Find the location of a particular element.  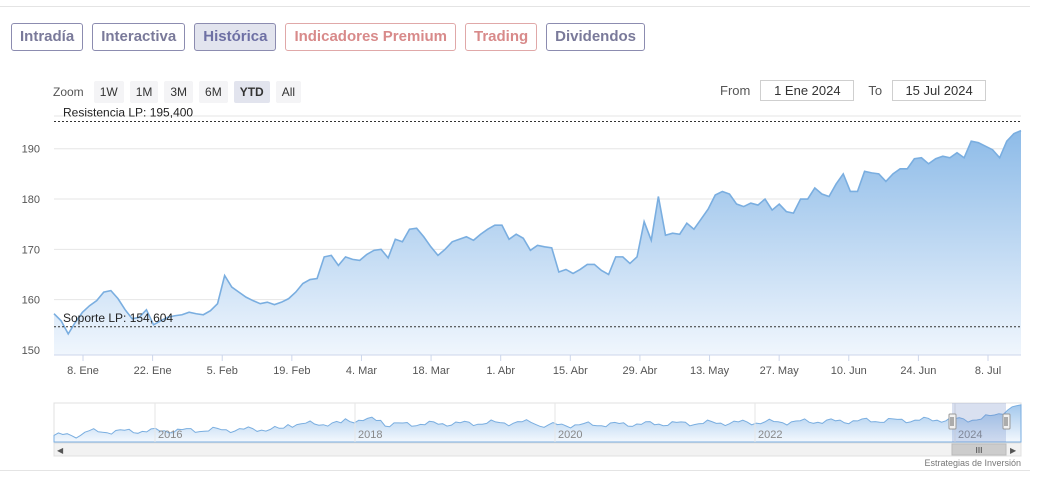

date-range: From 1 Ene 2024 To 15 Jul 2024 is located at coordinates (860, 90).